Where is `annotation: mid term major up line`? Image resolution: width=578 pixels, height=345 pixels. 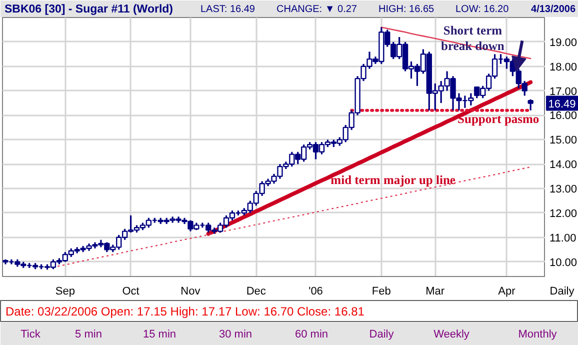
annotation: mid term major up line is located at coordinates (393, 179).